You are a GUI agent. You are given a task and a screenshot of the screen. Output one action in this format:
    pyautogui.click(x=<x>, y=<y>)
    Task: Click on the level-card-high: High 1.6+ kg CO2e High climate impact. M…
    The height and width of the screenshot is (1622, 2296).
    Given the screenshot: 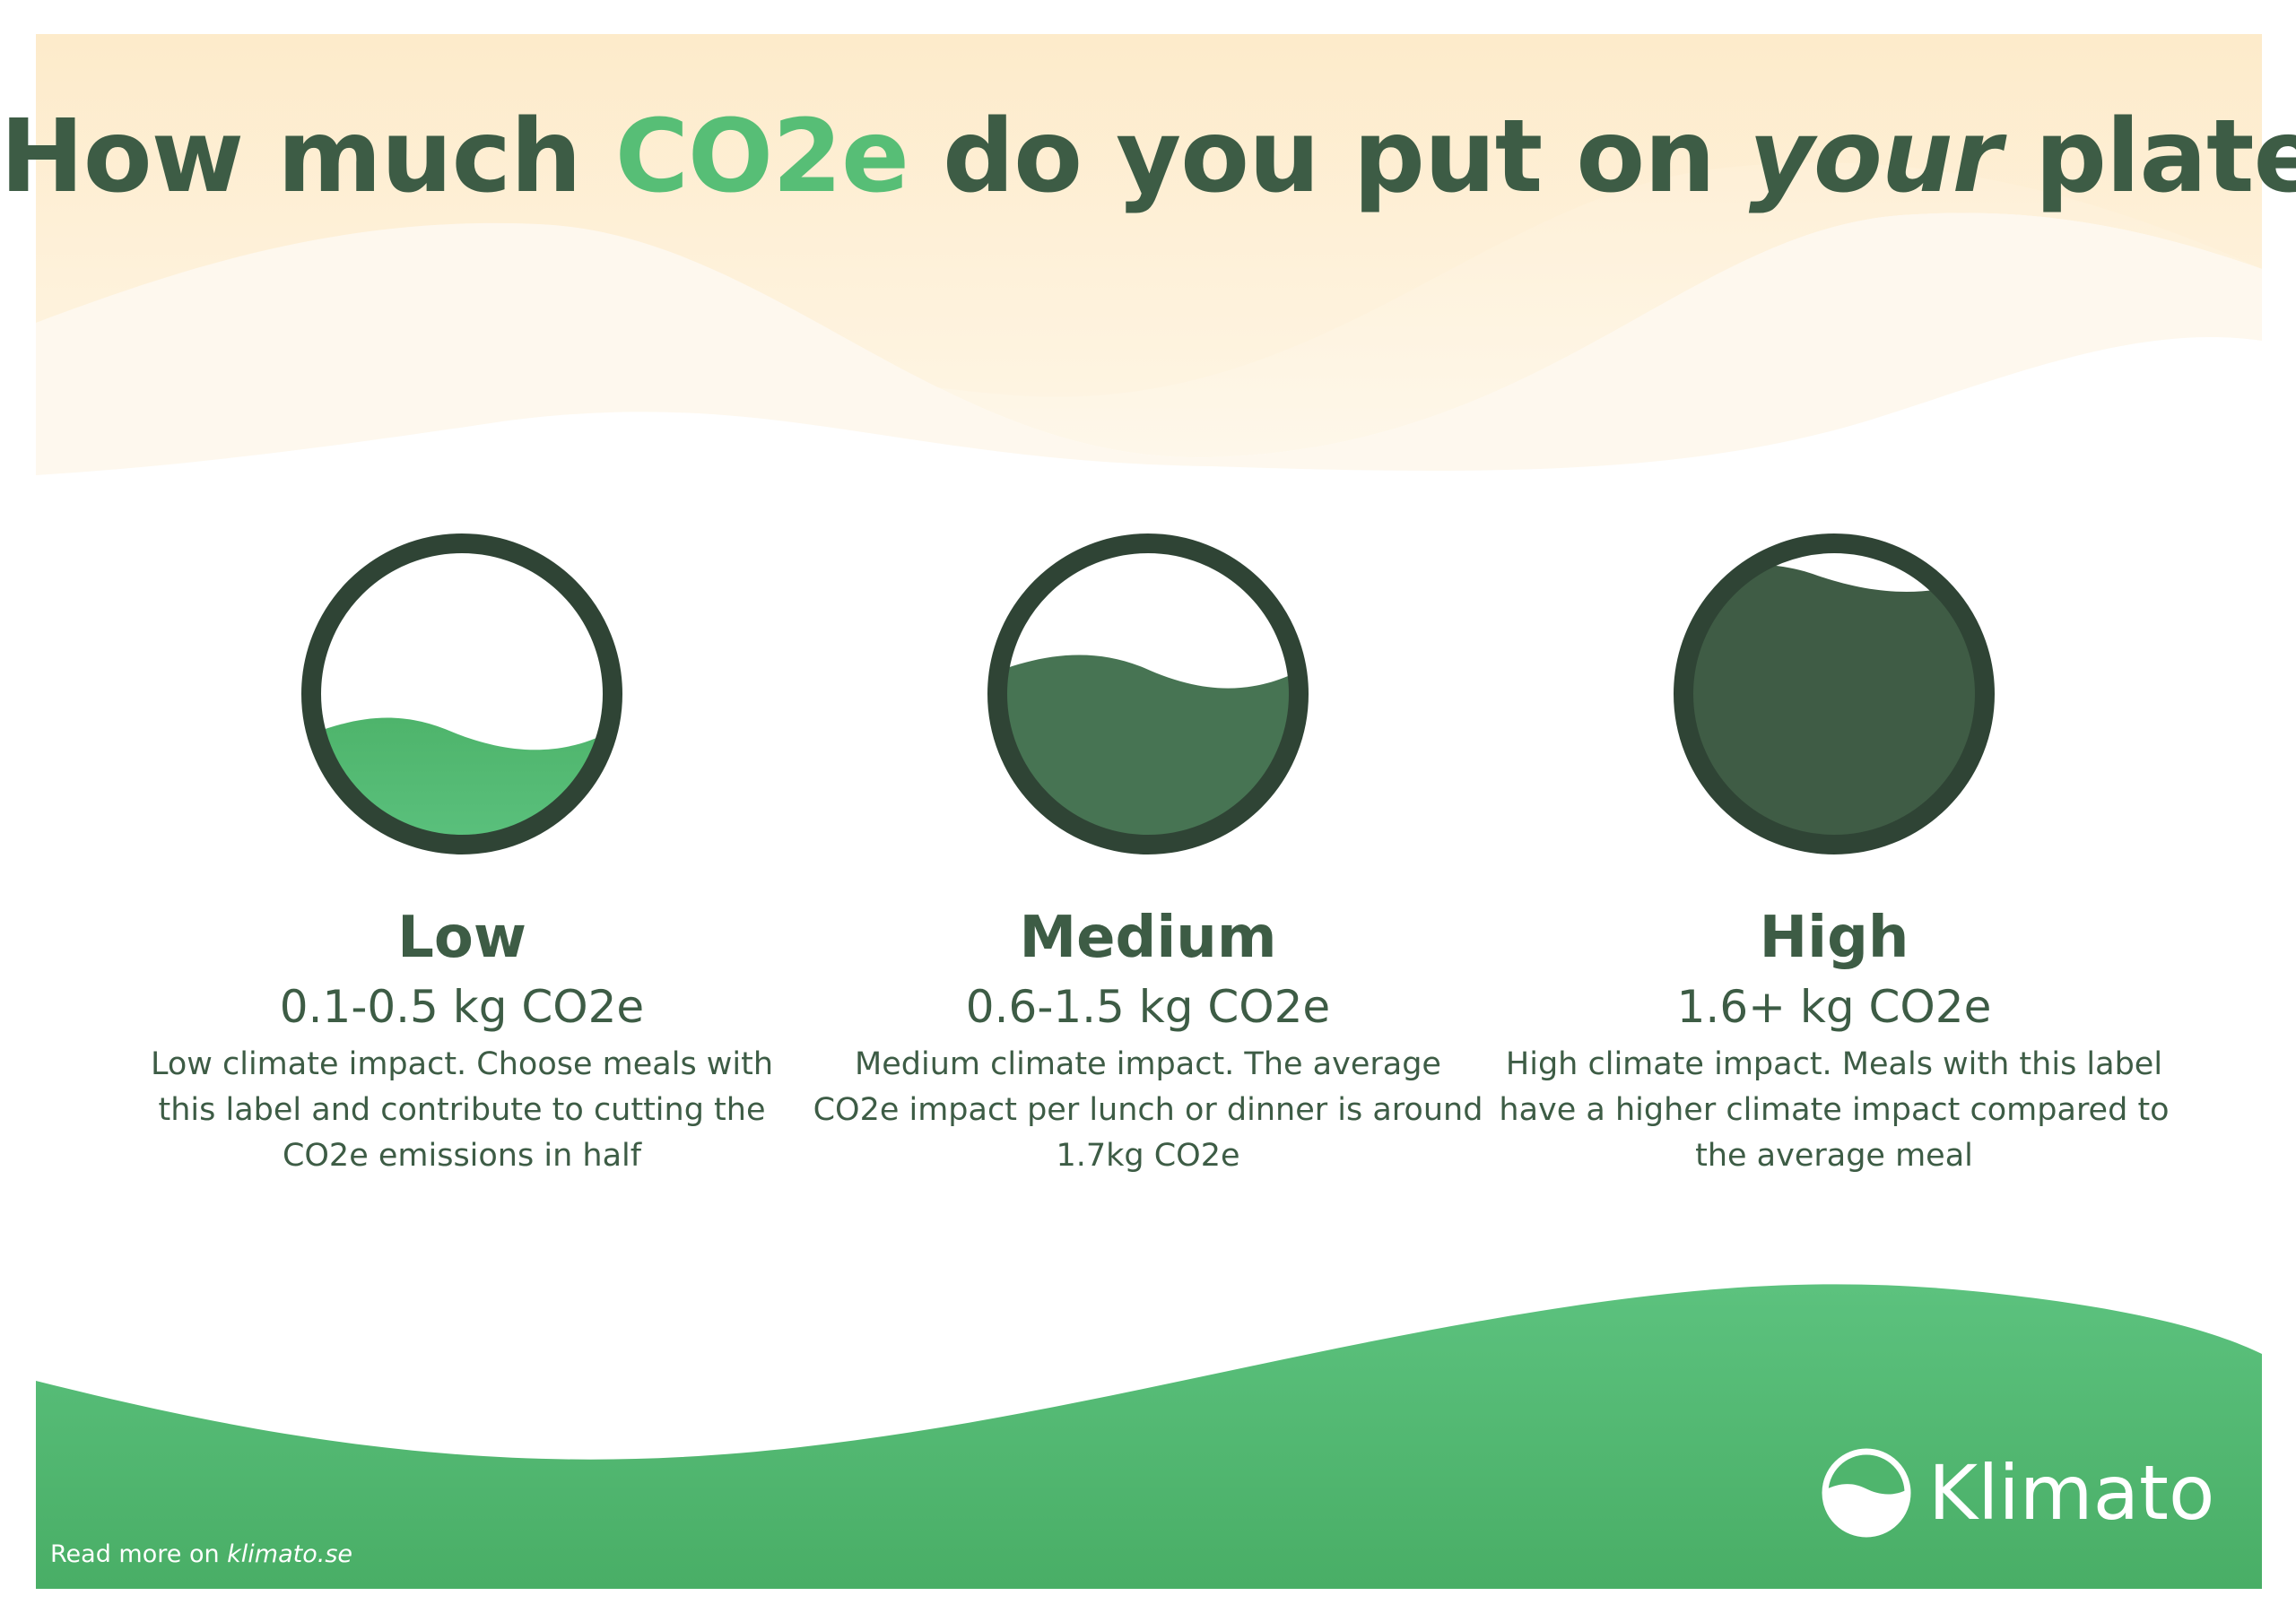 What is the action you would take?
    pyautogui.click(x=1834, y=854)
    